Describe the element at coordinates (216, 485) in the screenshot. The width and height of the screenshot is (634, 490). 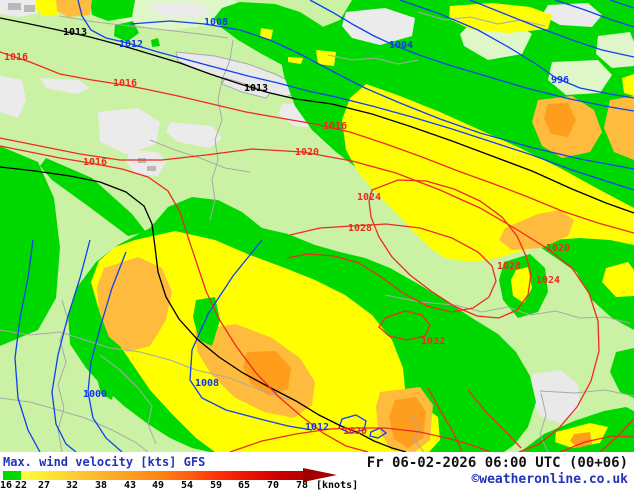
I see `legend-tick: 59` at that location.